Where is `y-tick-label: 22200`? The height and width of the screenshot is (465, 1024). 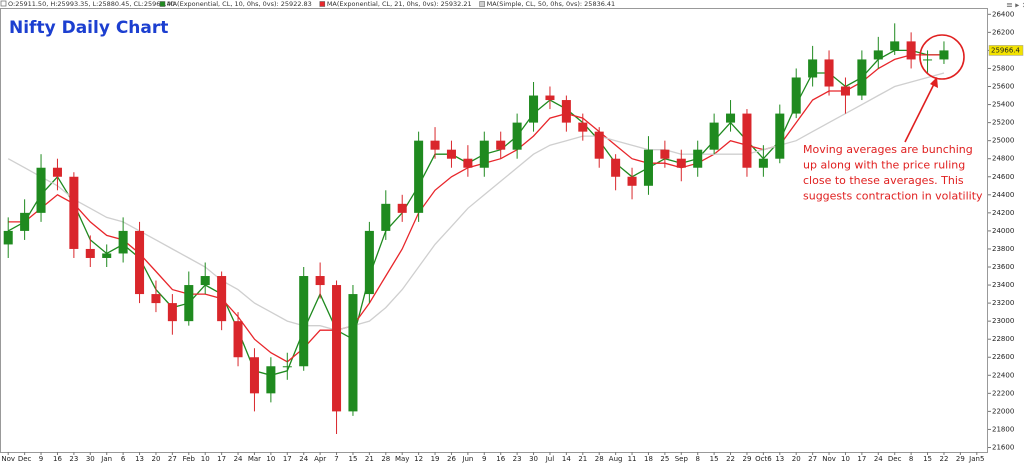 y-tick-label: 22200 is located at coordinates (1003, 393).